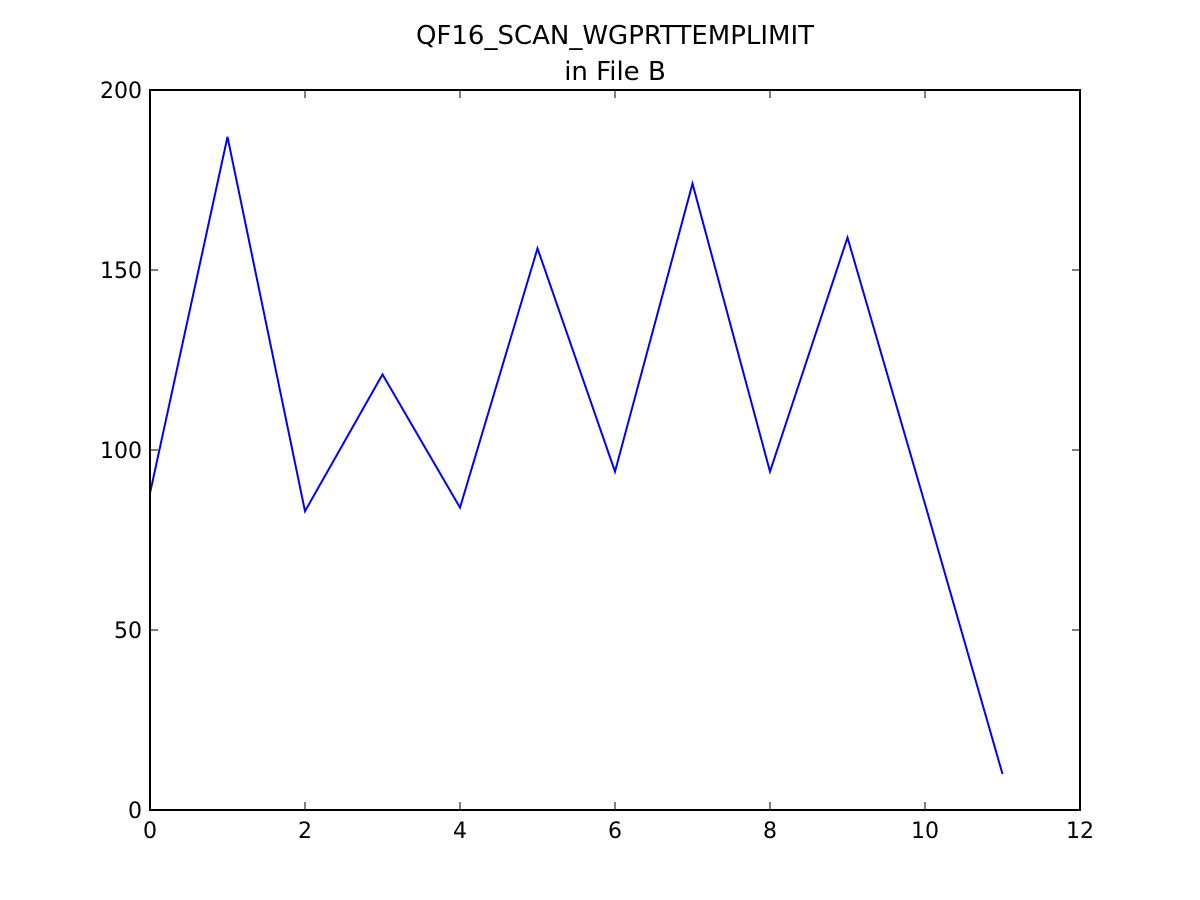 The height and width of the screenshot is (900, 1200). Describe the element at coordinates (305, 831) in the screenshot. I see `x-tick-label: 2` at that location.